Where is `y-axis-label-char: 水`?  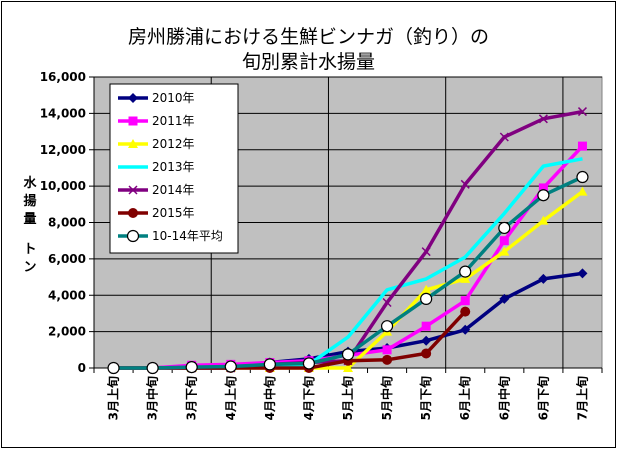 y-axis-label-char: 水 is located at coordinates (30, 183).